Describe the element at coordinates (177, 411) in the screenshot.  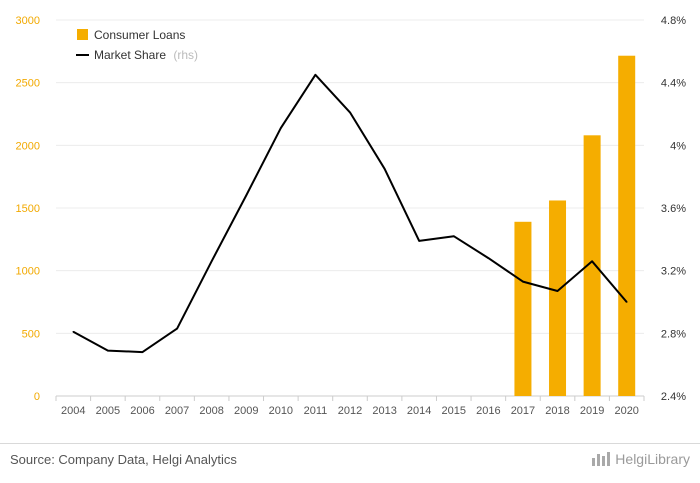
I see `x-tick-label: 2007` at that location.